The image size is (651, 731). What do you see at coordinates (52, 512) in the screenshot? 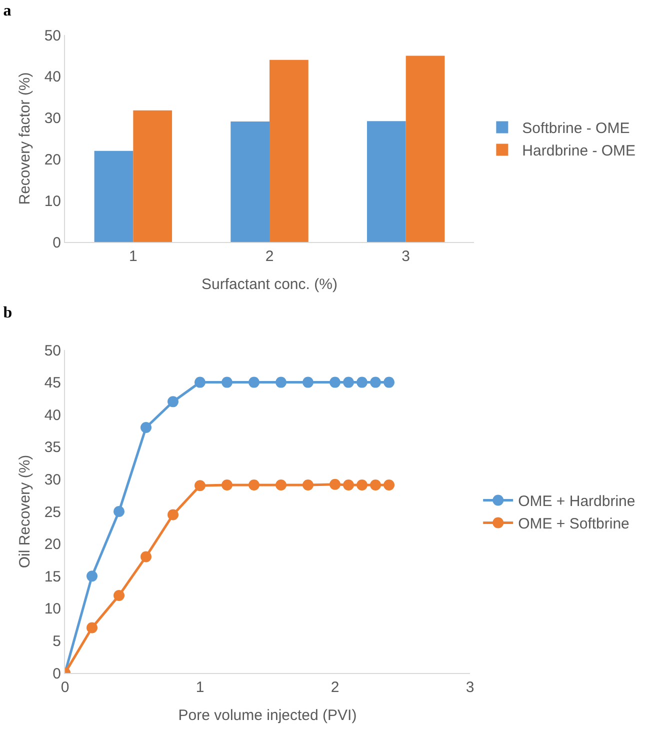
I see `y-tick-label: 25` at bounding box center [52, 512].